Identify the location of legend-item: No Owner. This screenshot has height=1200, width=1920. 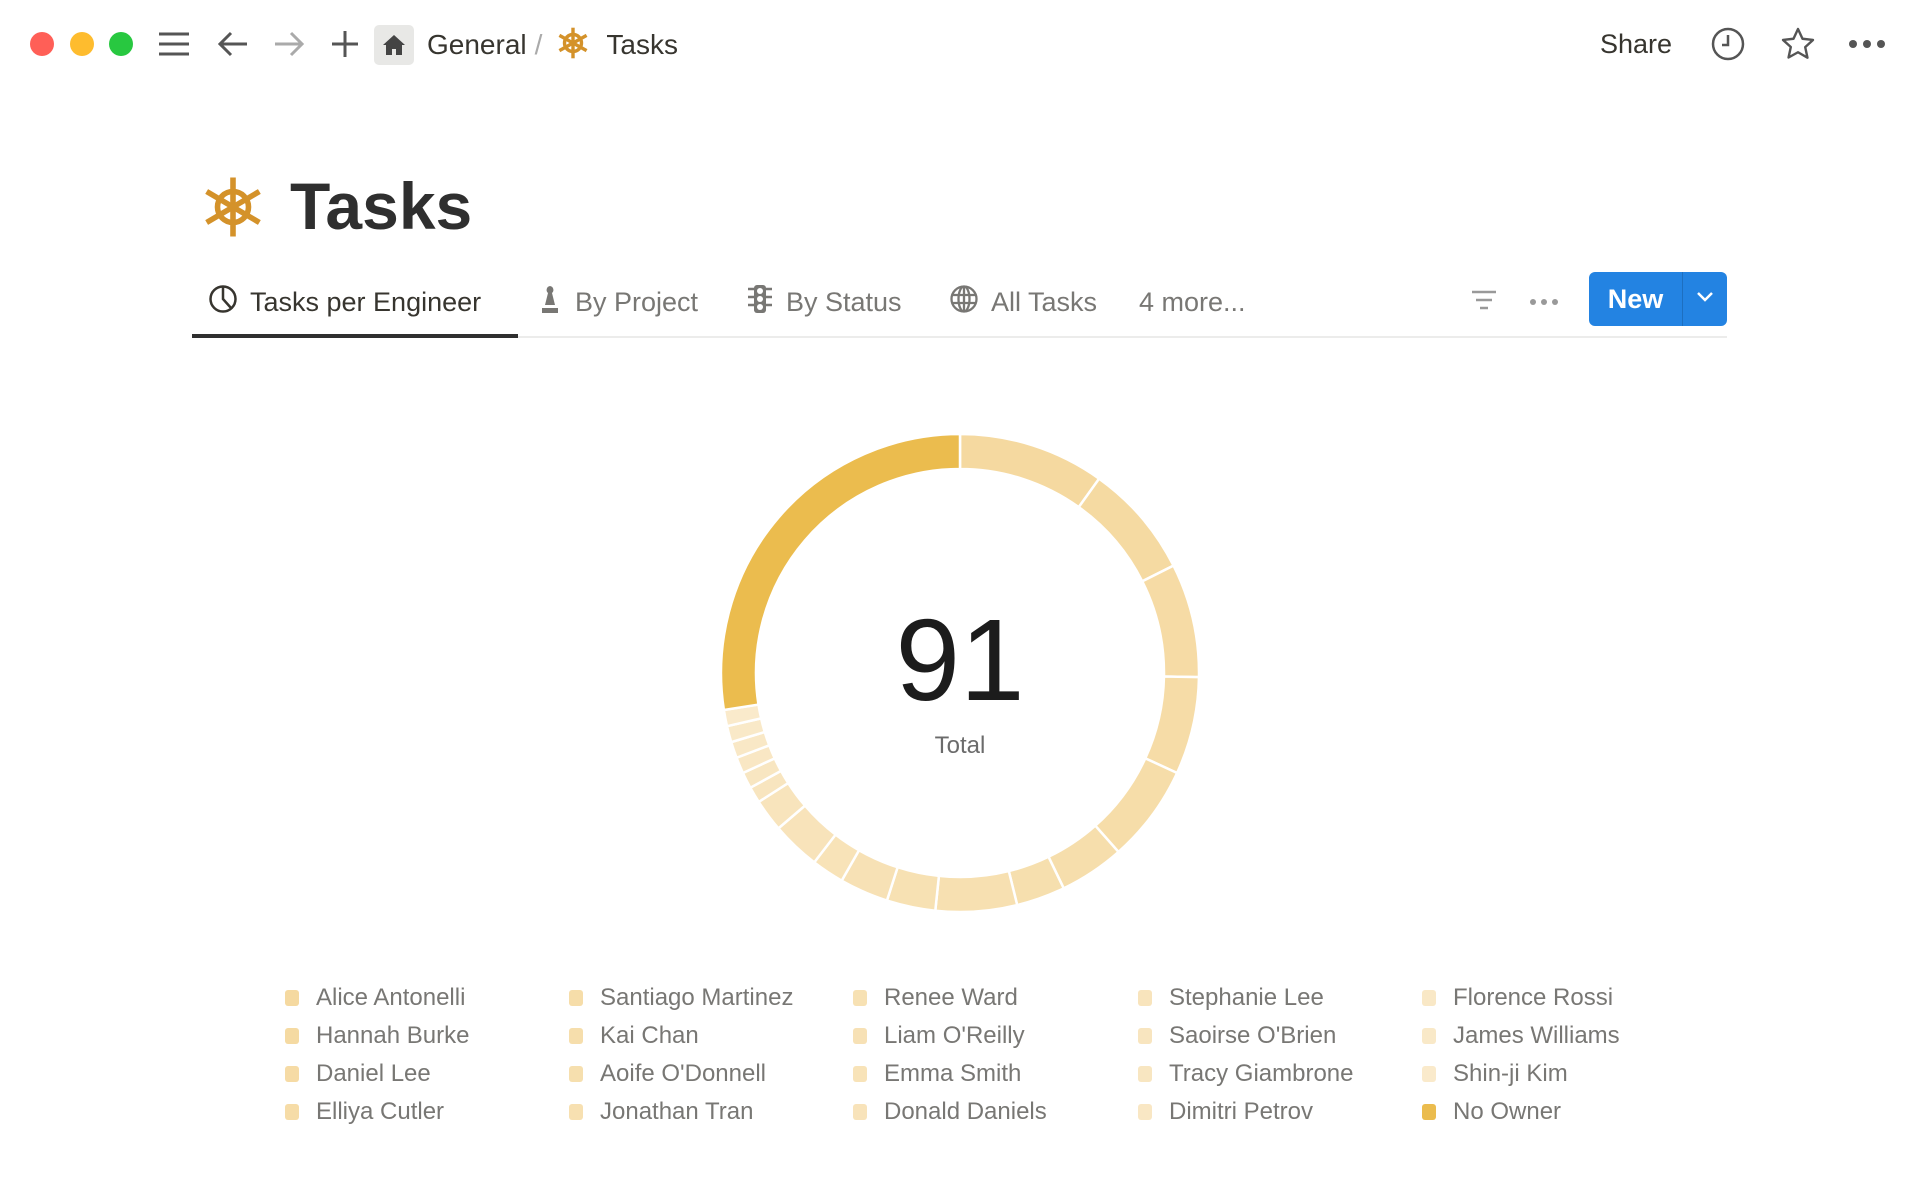
(1491, 1112).